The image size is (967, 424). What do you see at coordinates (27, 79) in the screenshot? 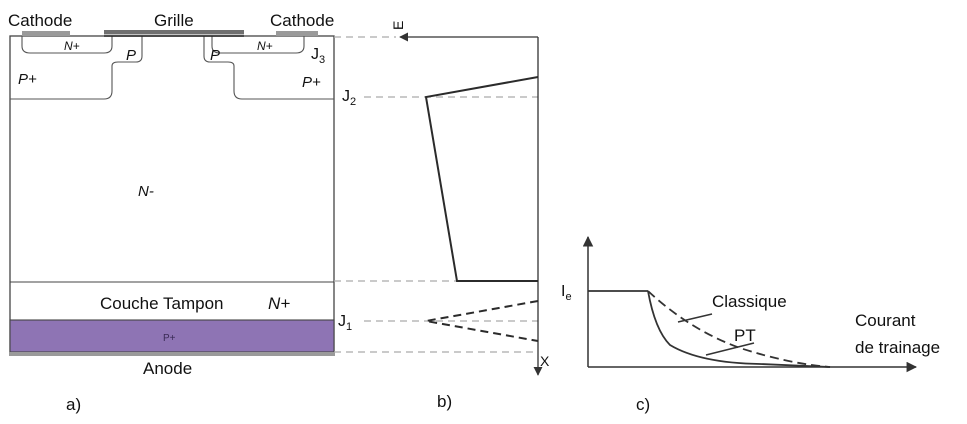
I see `p-plus-label-left: P+` at bounding box center [27, 79].